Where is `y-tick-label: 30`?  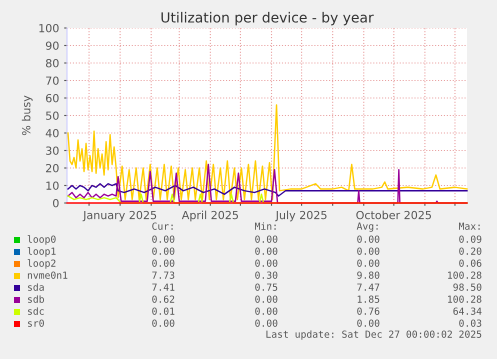 y-tick-label: 30 is located at coordinates (52, 150).